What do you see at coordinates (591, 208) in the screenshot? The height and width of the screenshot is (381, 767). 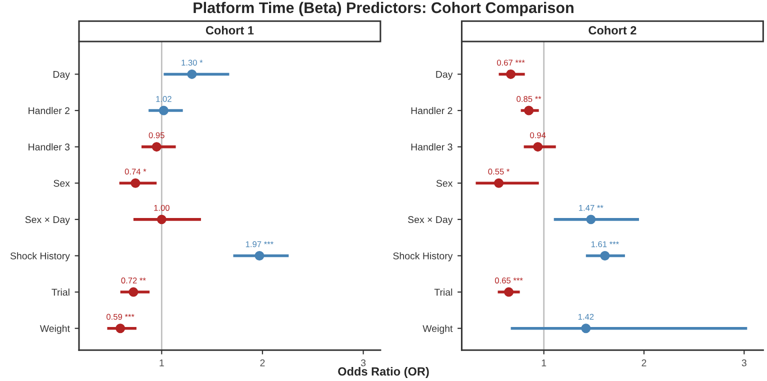 I see `data-label: 1.47 **` at bounding box center [591, 208].